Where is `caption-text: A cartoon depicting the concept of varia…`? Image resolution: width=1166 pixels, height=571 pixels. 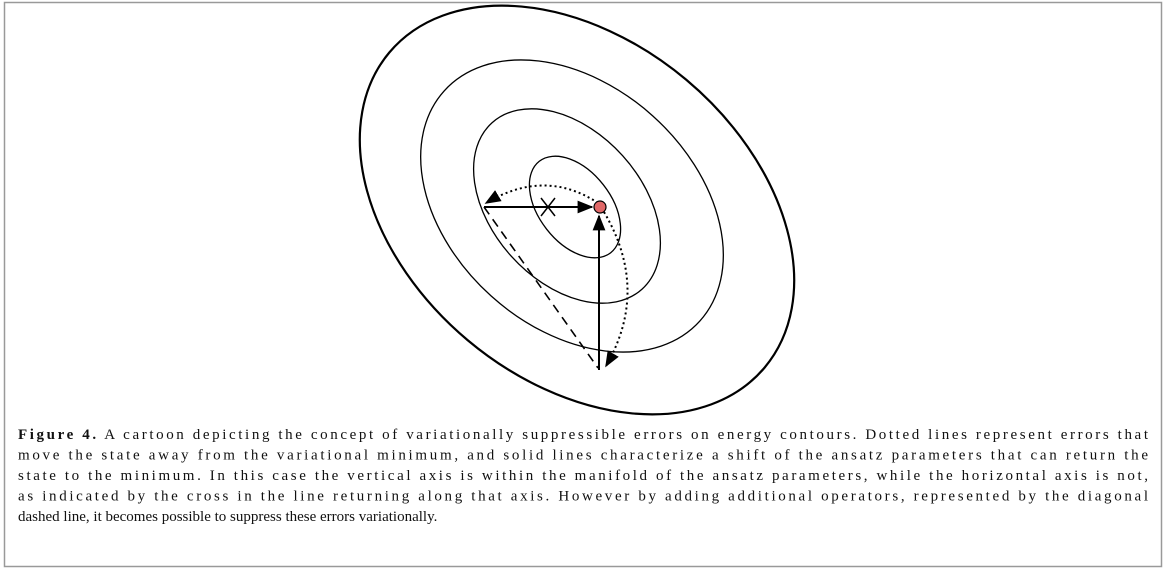 caption-text: A cartoon depicting the concept of varia… is located at coordinates (626, 435).